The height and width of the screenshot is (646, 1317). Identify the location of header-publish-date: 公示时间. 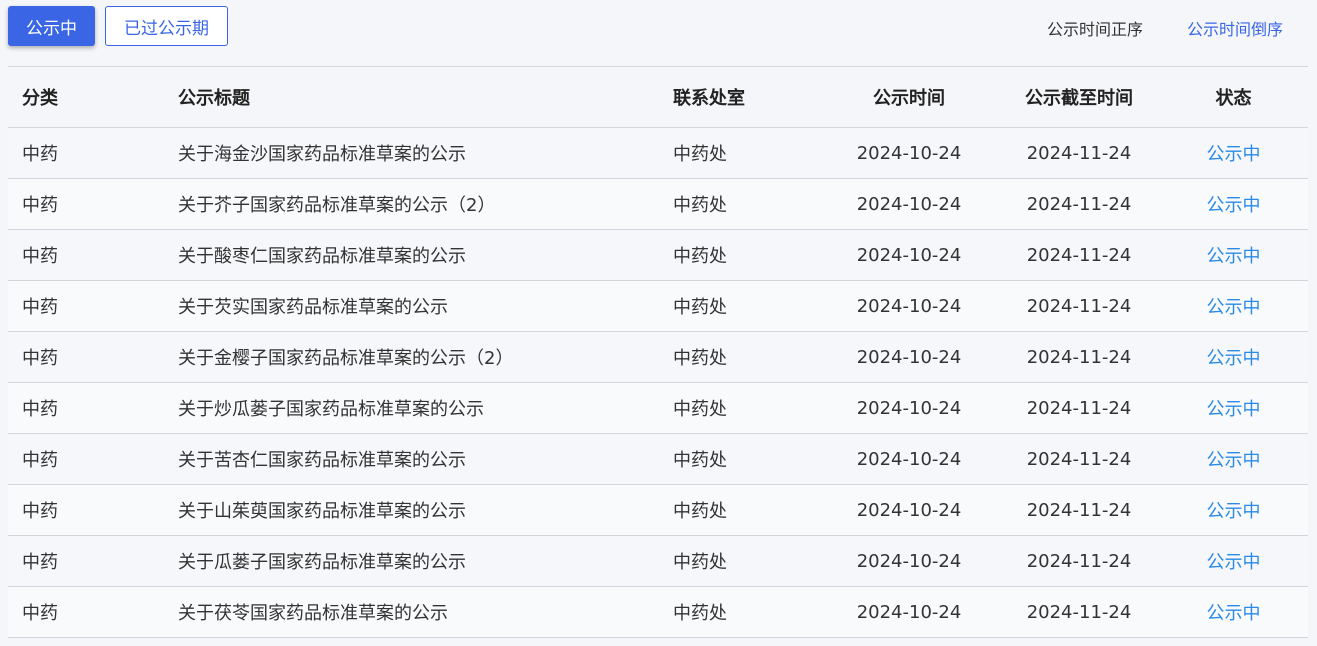
(909, 97).